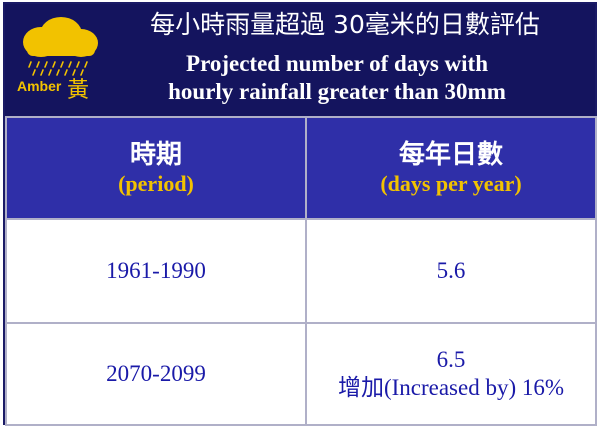 This screenshot has height=427, width=600. I want to click on column-header-period: 時期 (period), so click(156, 168).